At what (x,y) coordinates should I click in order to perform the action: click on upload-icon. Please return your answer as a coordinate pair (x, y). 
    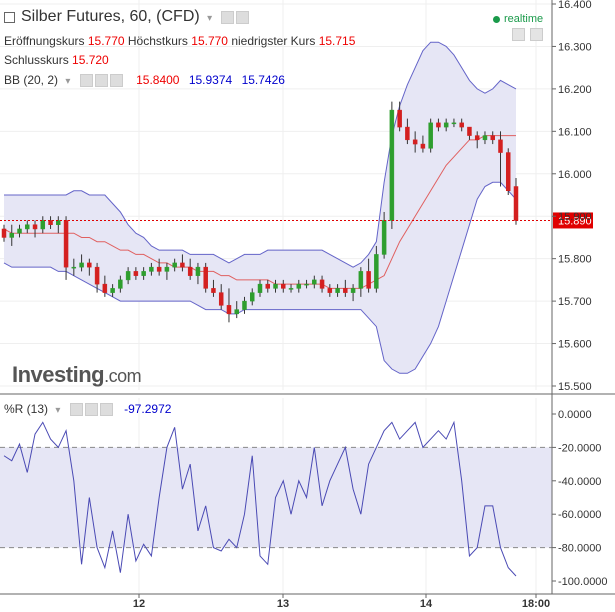
    Looking at the image, I should click on (536, 34).